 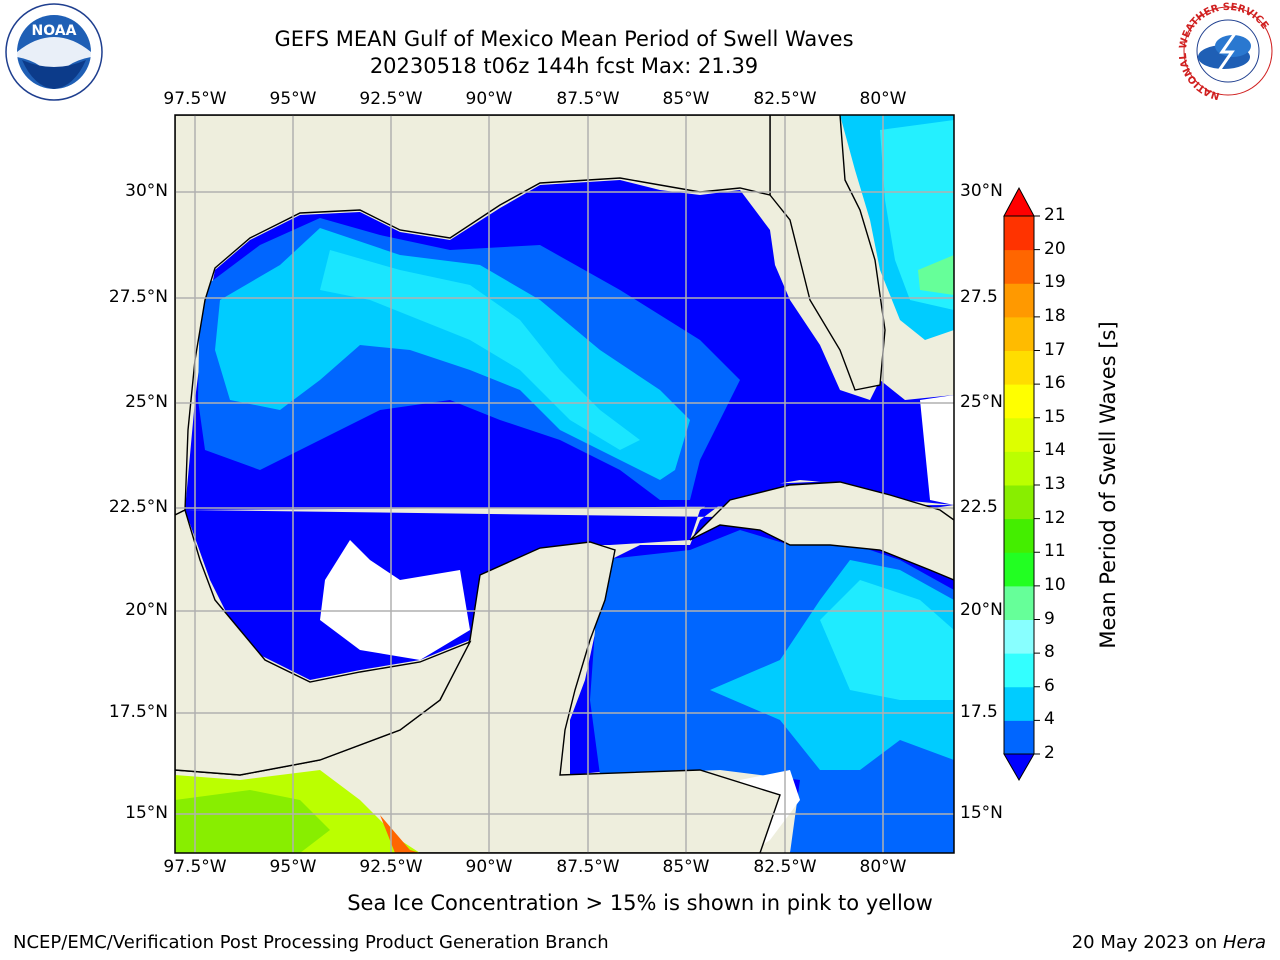 What do you see at coordinates (1049, 685) in the screenshot?
I see `colorbar-tick-label: 6` at bounding box center [1049, 685].